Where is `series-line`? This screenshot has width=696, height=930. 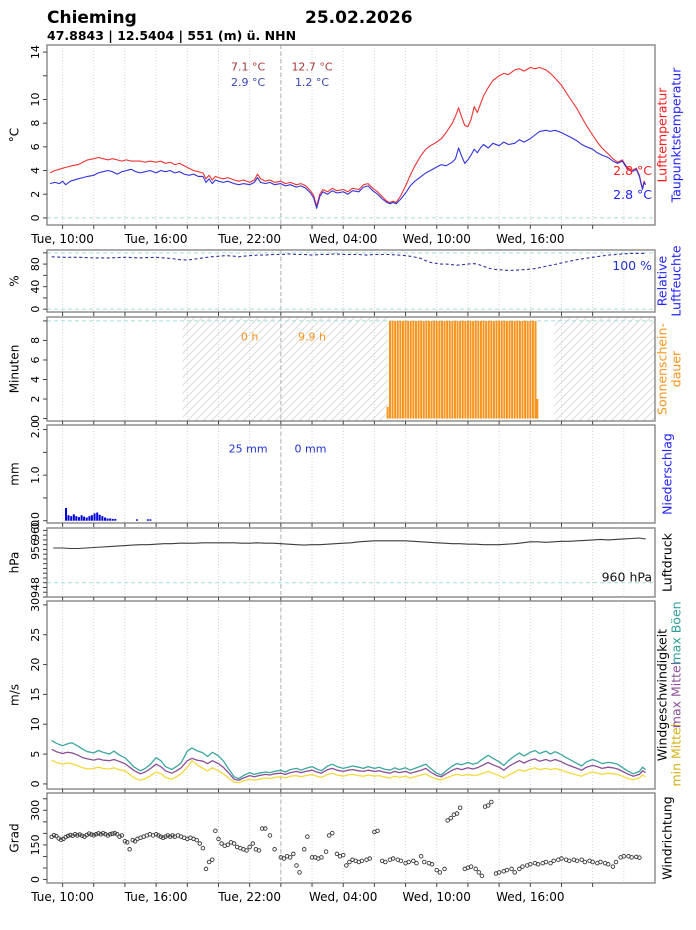 series-line is located at coordinates (349, 543).